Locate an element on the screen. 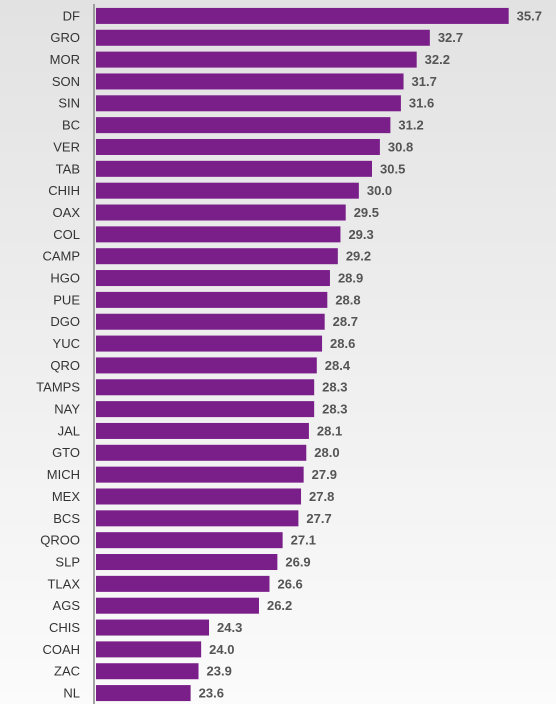 The height and width of the screenshot is (704, 556). category-label: MOR is located at coordinates (65, 59).